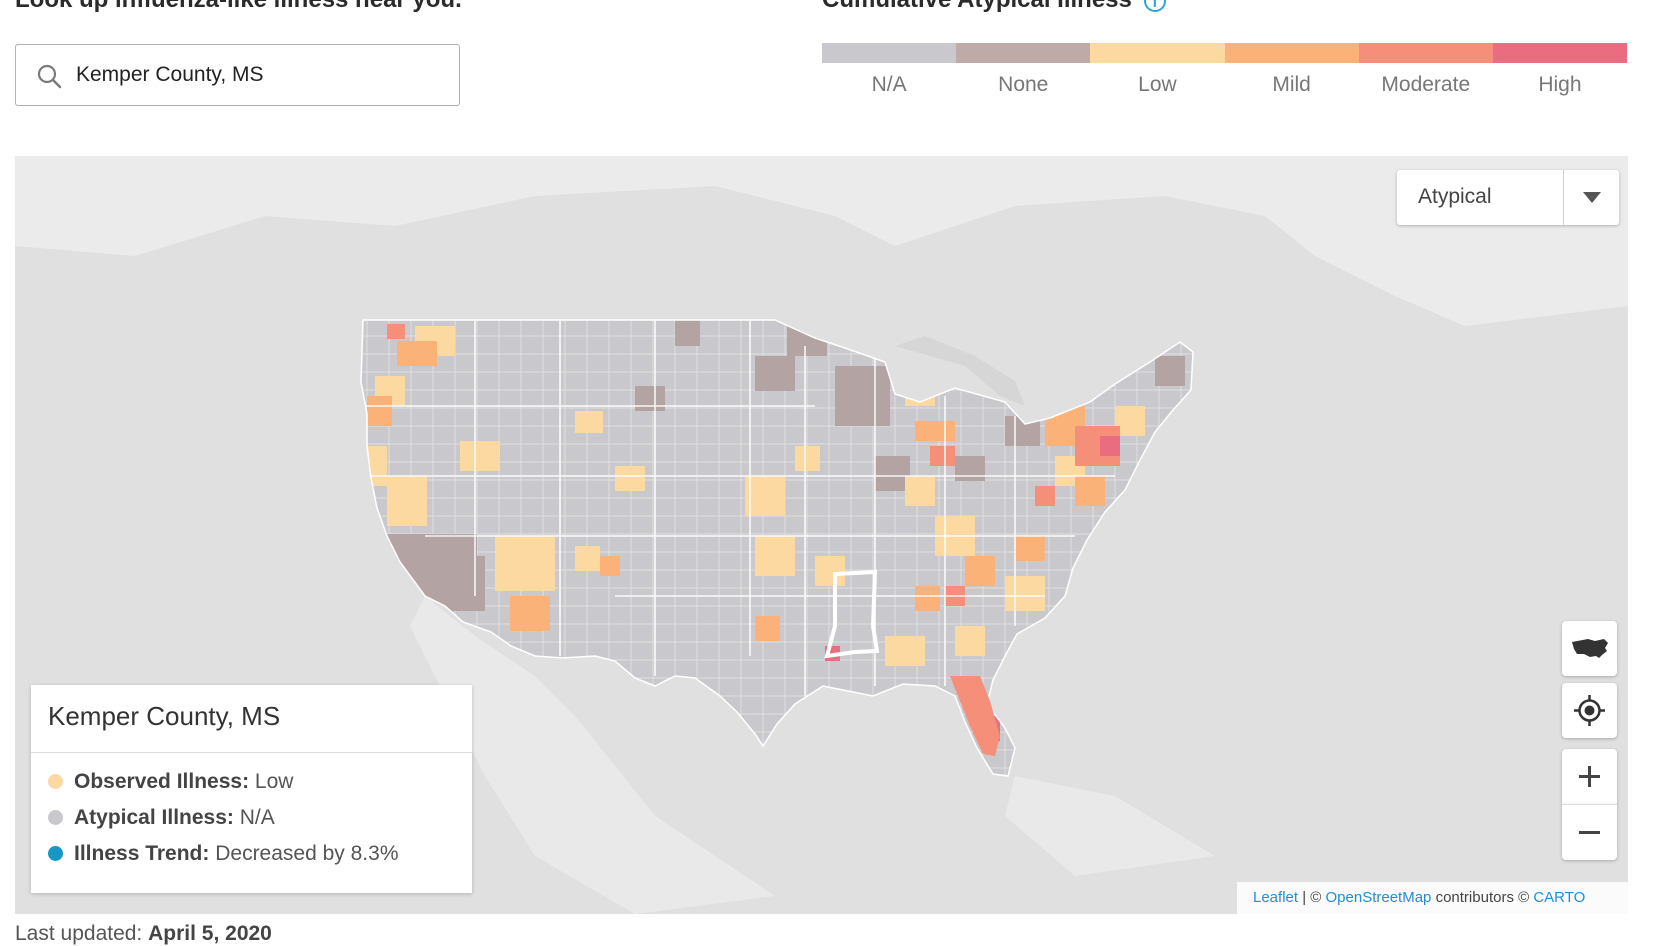 This screenshot has height=946, width=1680. I want to click on legend-swatch-low, so click(1157, 53).